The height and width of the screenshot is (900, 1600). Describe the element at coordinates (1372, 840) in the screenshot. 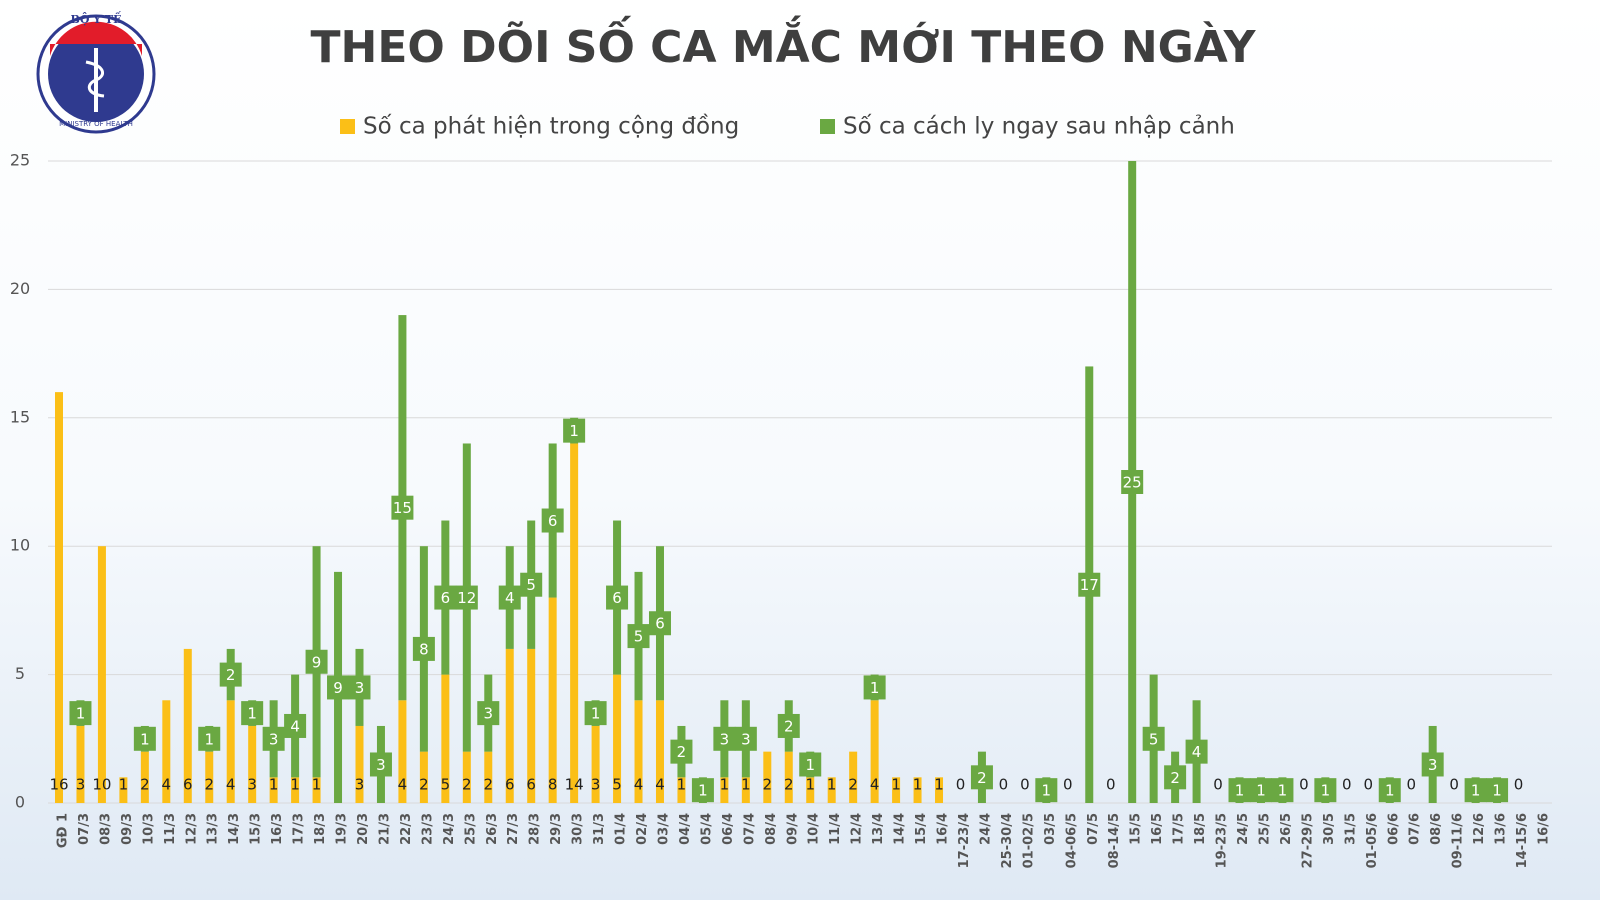

I see `x-tick-label: 01-05/6` at that location.